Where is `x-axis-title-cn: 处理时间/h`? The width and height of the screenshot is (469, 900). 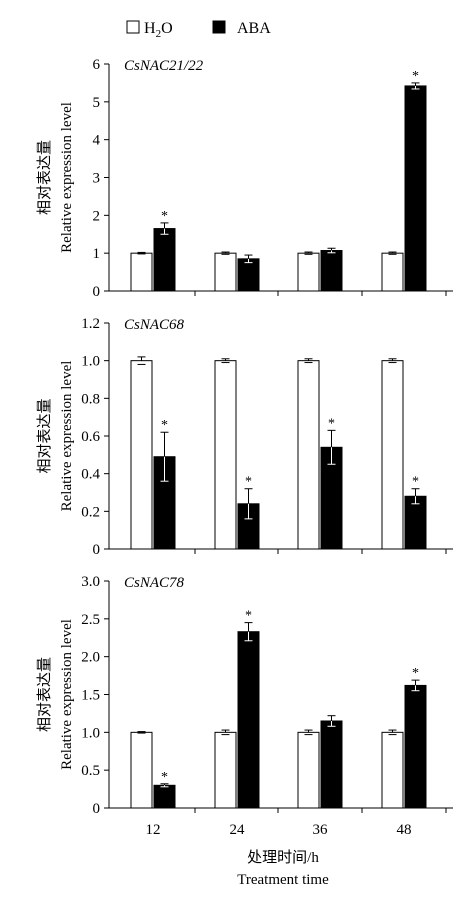
x-axis-title-cn: 处理时间/h is located at coordinates (283, 857).